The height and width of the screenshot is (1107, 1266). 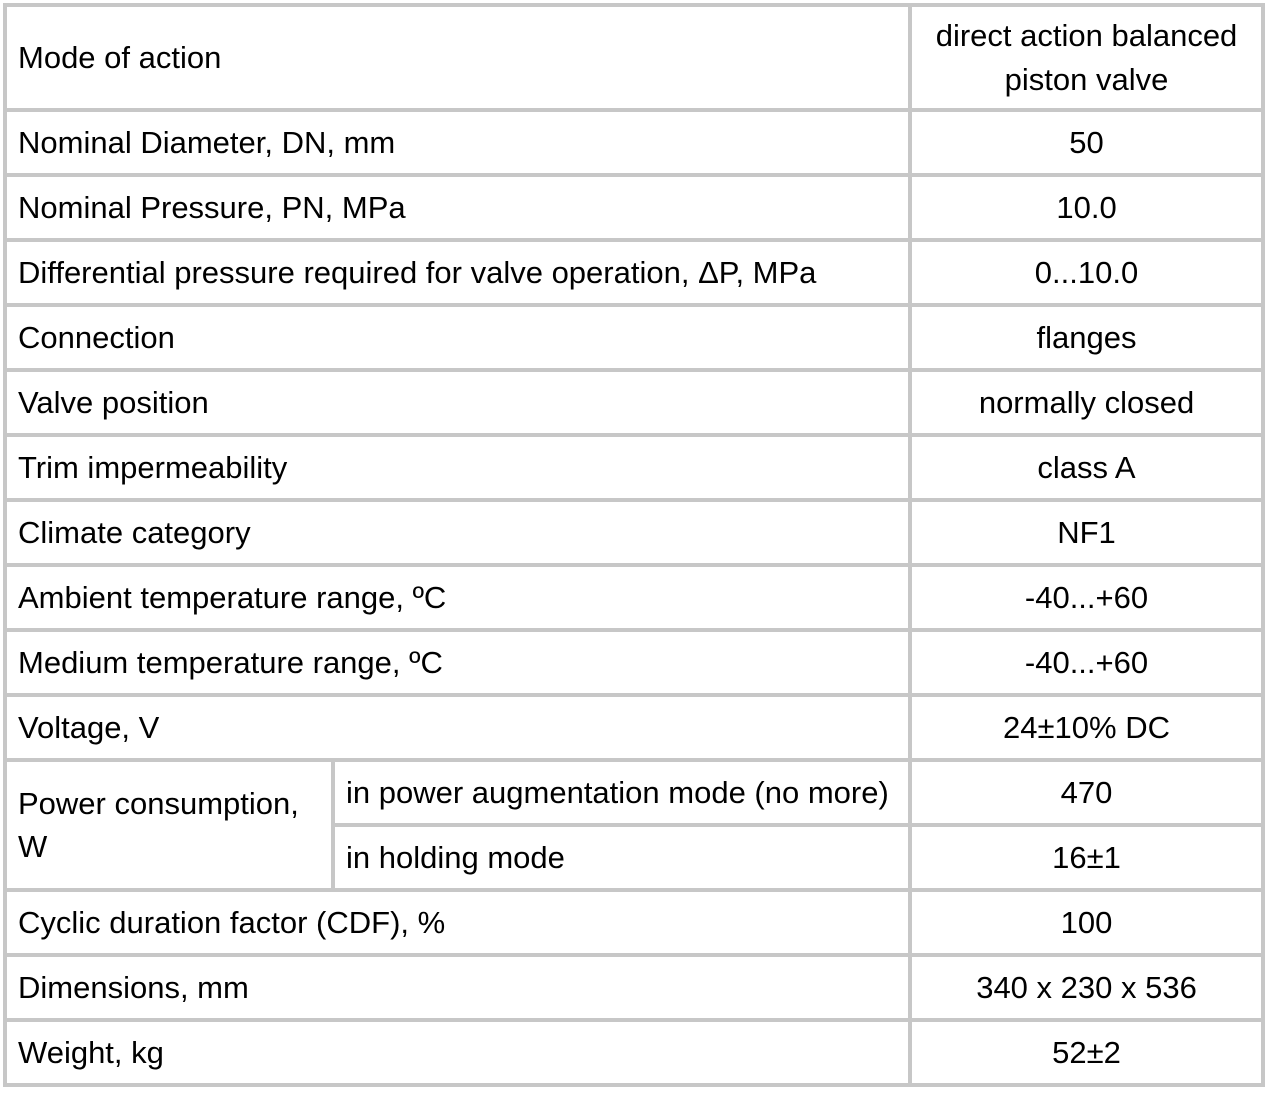 I want to click on spec-value-dimensions: 340 x 230 x 536, so click(x=1087, y=987).